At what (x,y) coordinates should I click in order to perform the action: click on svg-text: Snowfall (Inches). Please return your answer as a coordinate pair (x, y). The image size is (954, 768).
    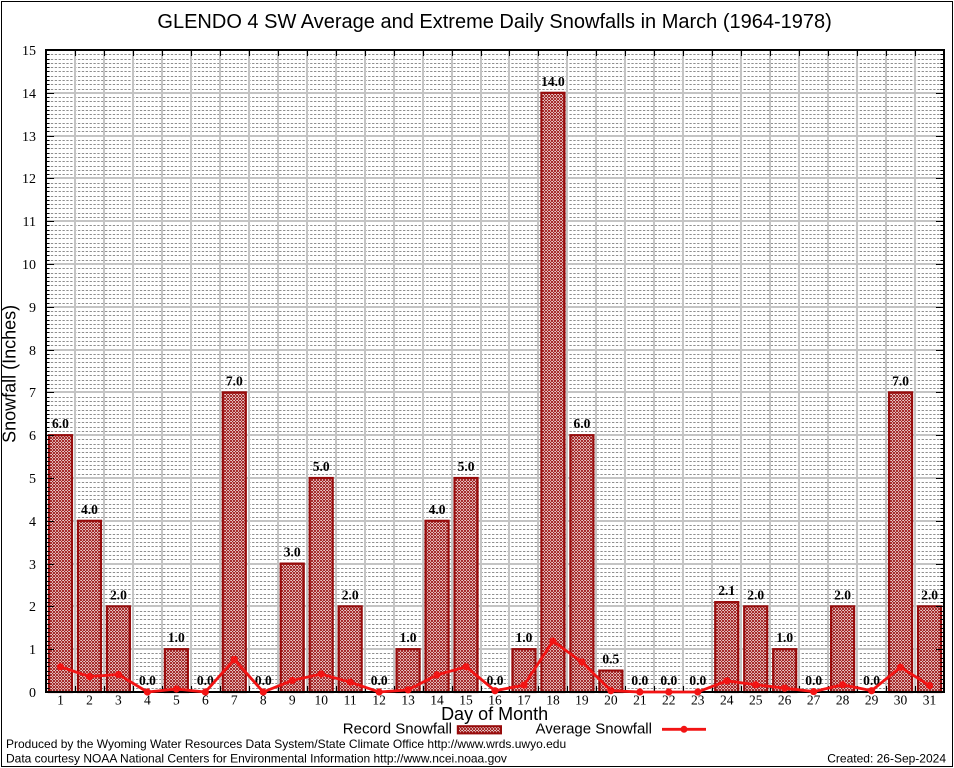
    Looking at the image, I should click on (9, 374).